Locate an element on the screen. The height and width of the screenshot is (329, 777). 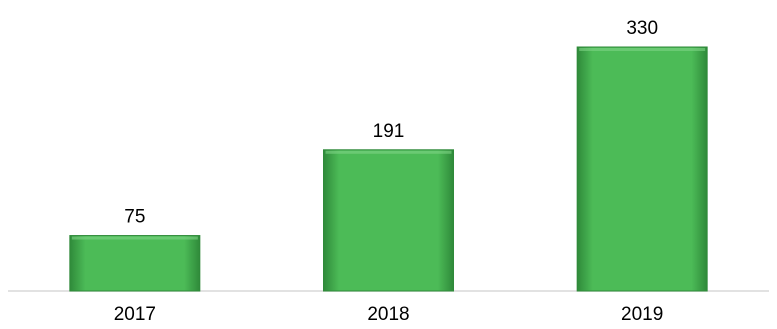
data-label-2019: 330 is located at coordinates (642, 28).